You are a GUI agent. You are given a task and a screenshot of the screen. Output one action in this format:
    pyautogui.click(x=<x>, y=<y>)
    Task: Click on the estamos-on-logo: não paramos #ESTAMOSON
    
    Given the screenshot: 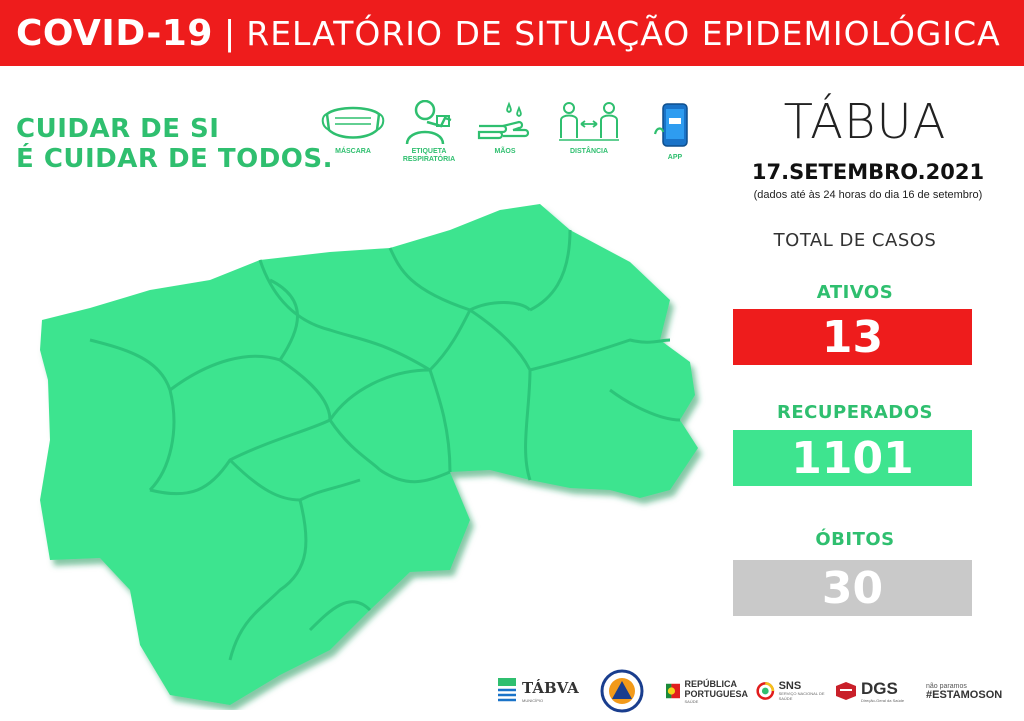 What is the action you would take?
    pyautogui.click(x=973, y=691)
    